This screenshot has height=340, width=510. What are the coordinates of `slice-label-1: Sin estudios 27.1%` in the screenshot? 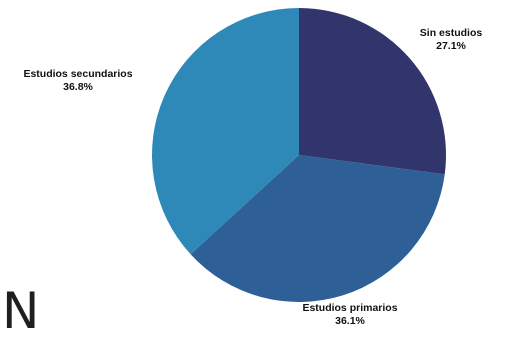 It's located at (451, 39).